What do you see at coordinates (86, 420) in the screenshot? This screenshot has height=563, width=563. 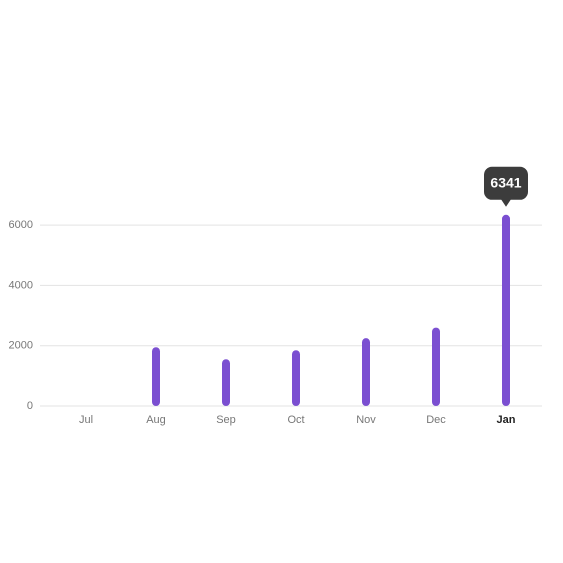 I see `x-tick-label: Jul` at bounding box center [86, 420].